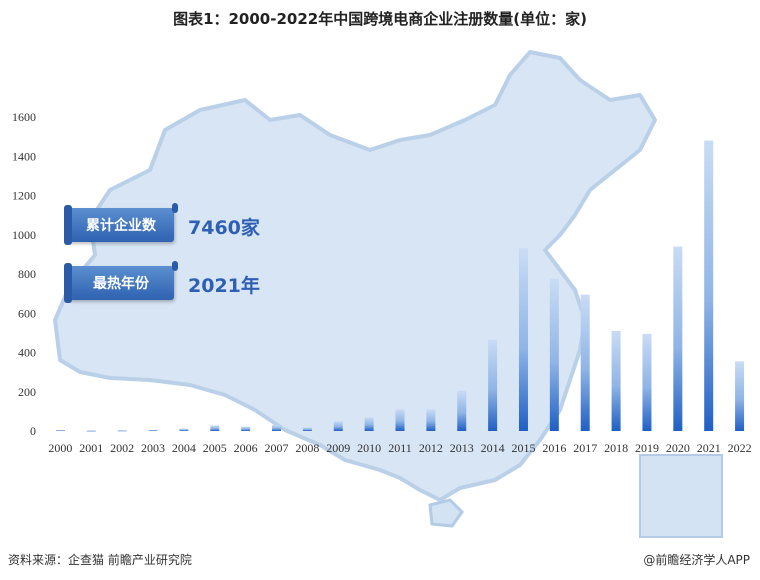  Describe the element at coordinates (100, 560) in the screenshot. I see `source-note: 资料来源：企查猫 前瞻产业研究院` at that location.